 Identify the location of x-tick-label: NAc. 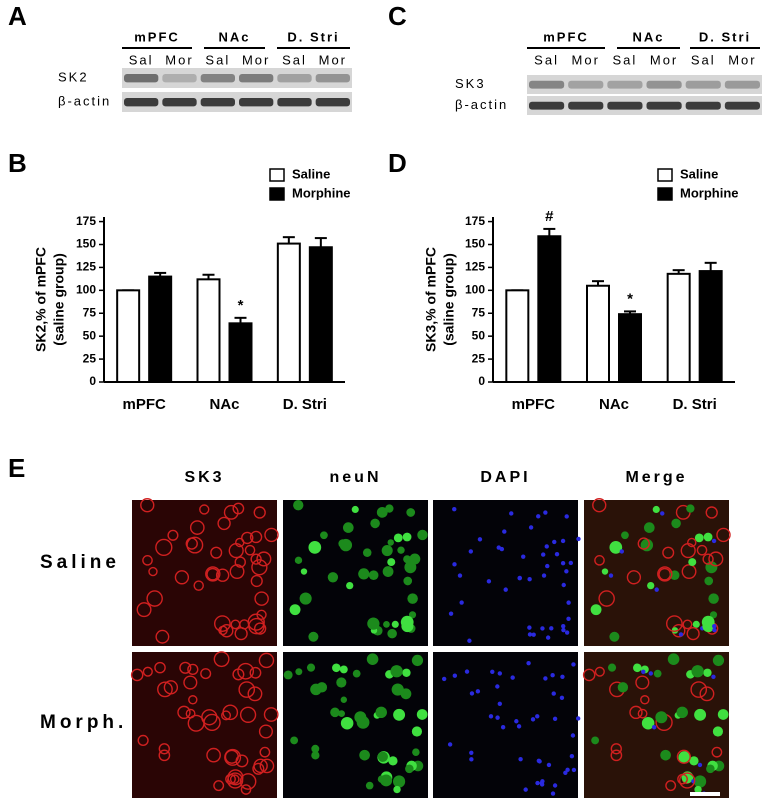
(224, 404).